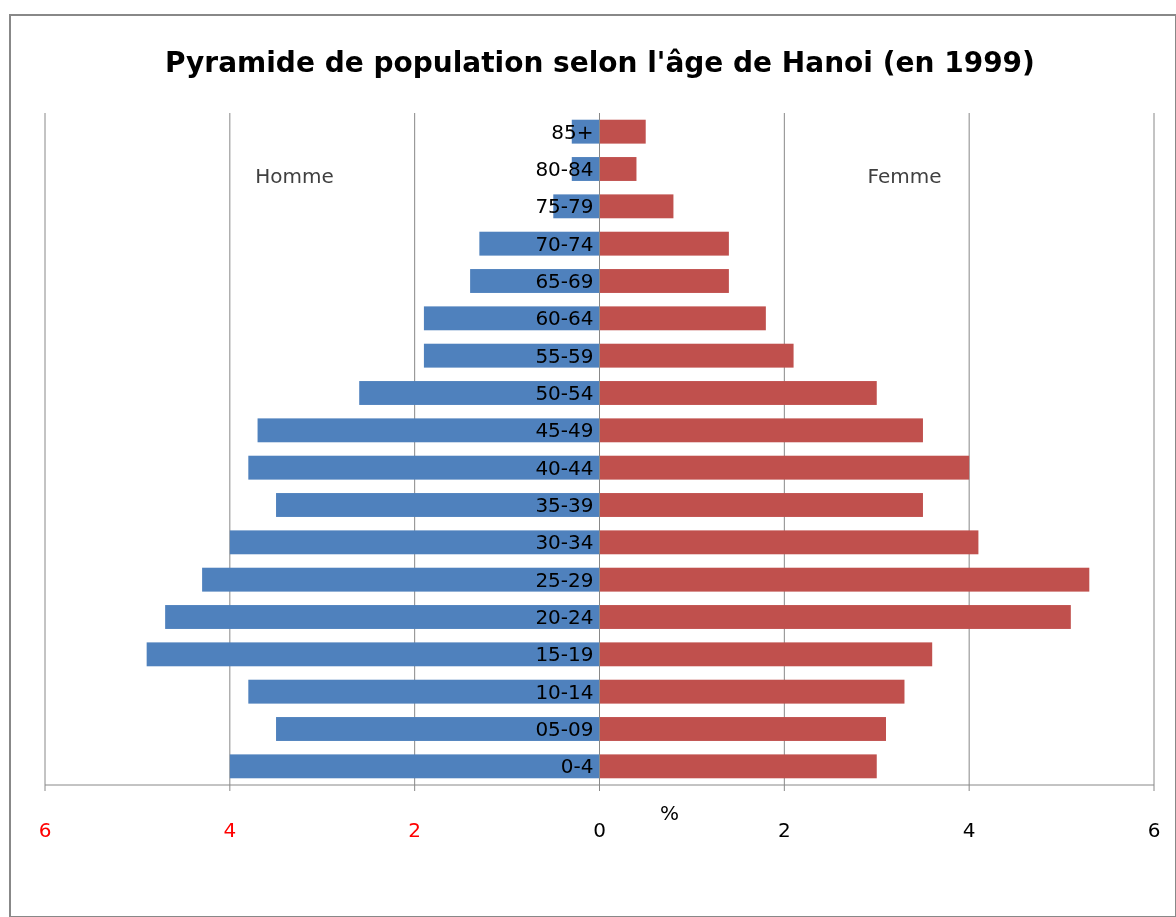  What do you see at coordinates (564, 393) in the screenshot?
I see `y-tick-label: 50-54` at bounding box center [564, 393].